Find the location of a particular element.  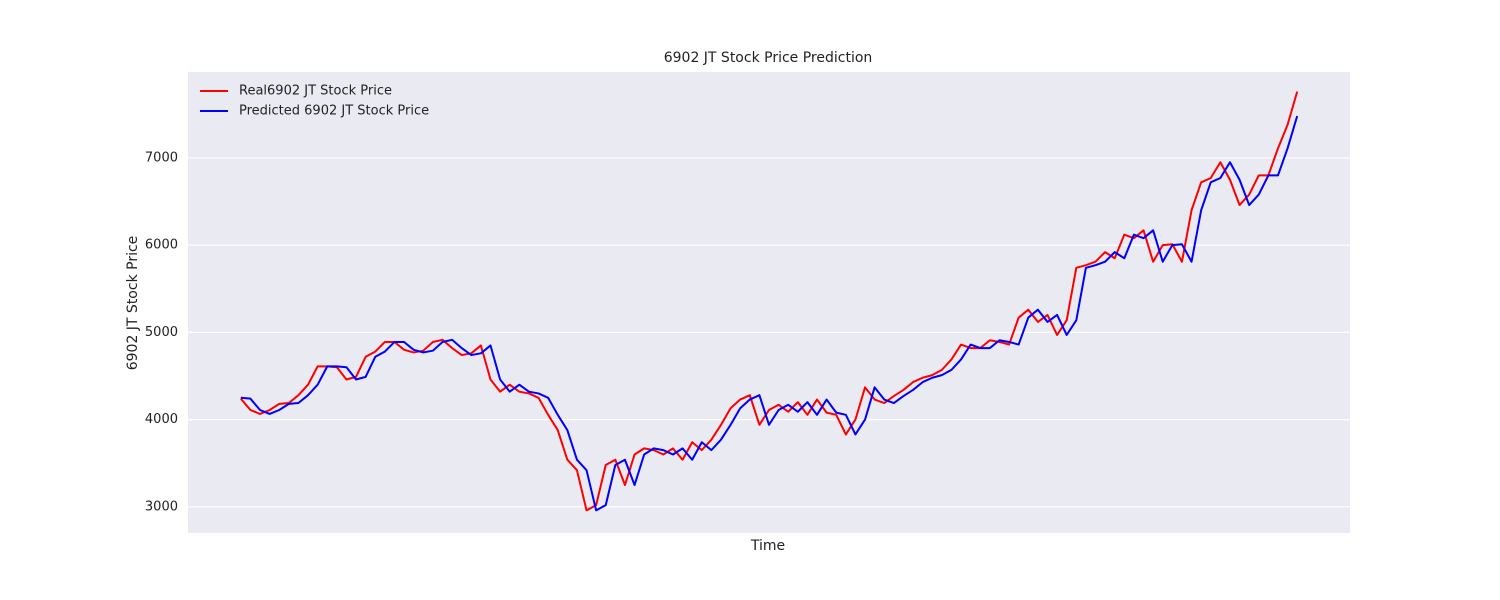

y-axis-label: 6902 JT Stock Price is located at coordinates (133, 303).